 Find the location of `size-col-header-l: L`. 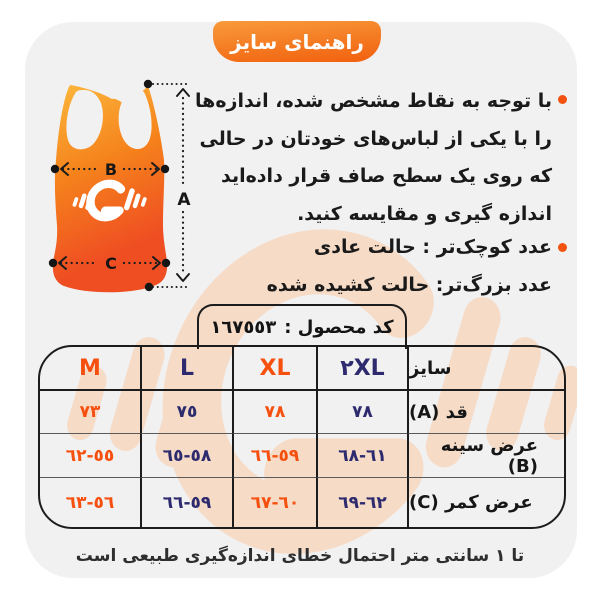

size-col-header-l: L is located at coordinates (186, 368).